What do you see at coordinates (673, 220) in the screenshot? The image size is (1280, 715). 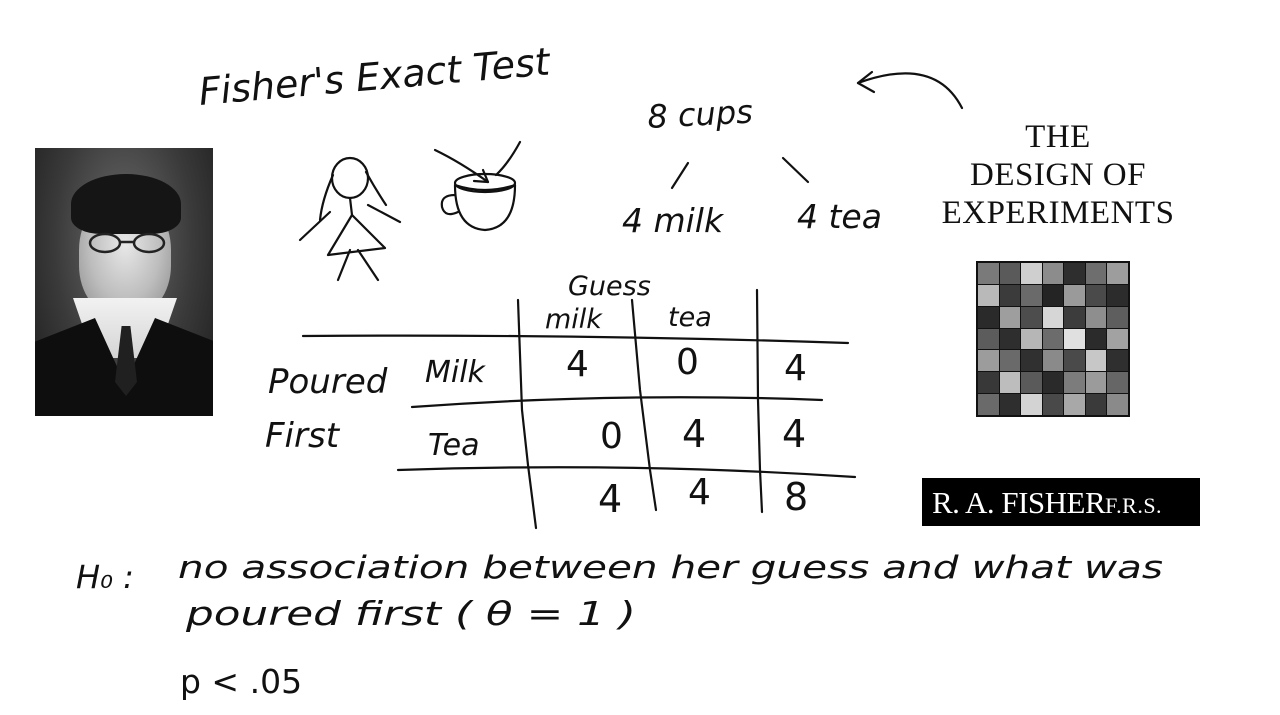 I see `cups-milk: 4 milk` at bounding box center [673, 220].